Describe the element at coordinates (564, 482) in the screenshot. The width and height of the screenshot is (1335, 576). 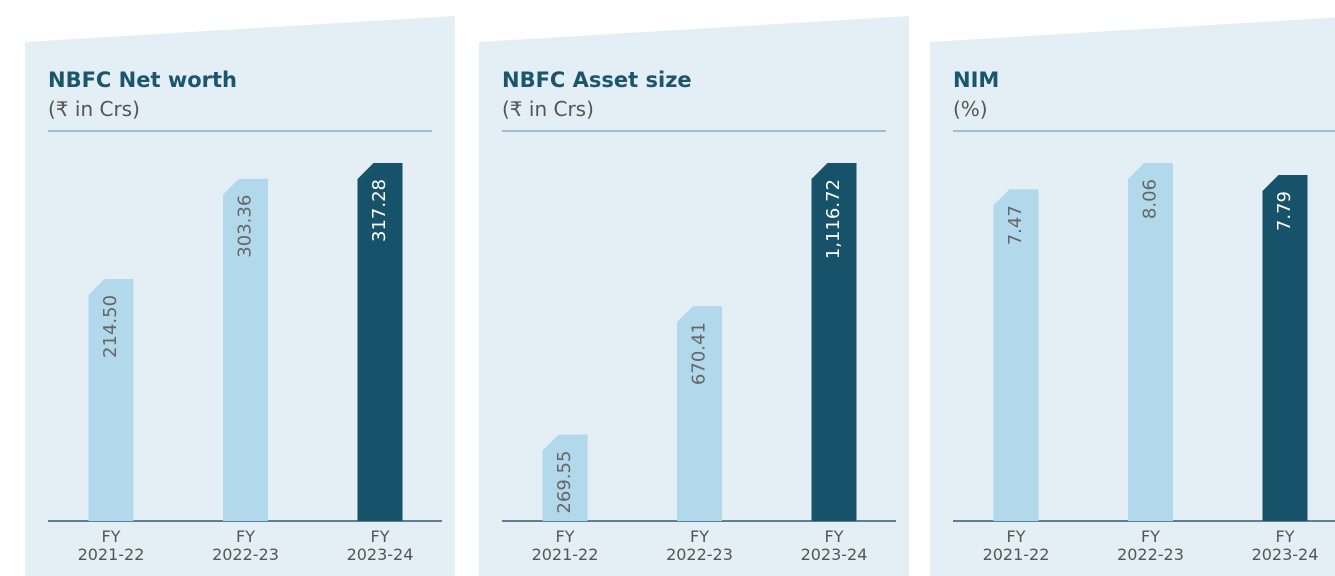
I see `value-label: 269.55` at that location.